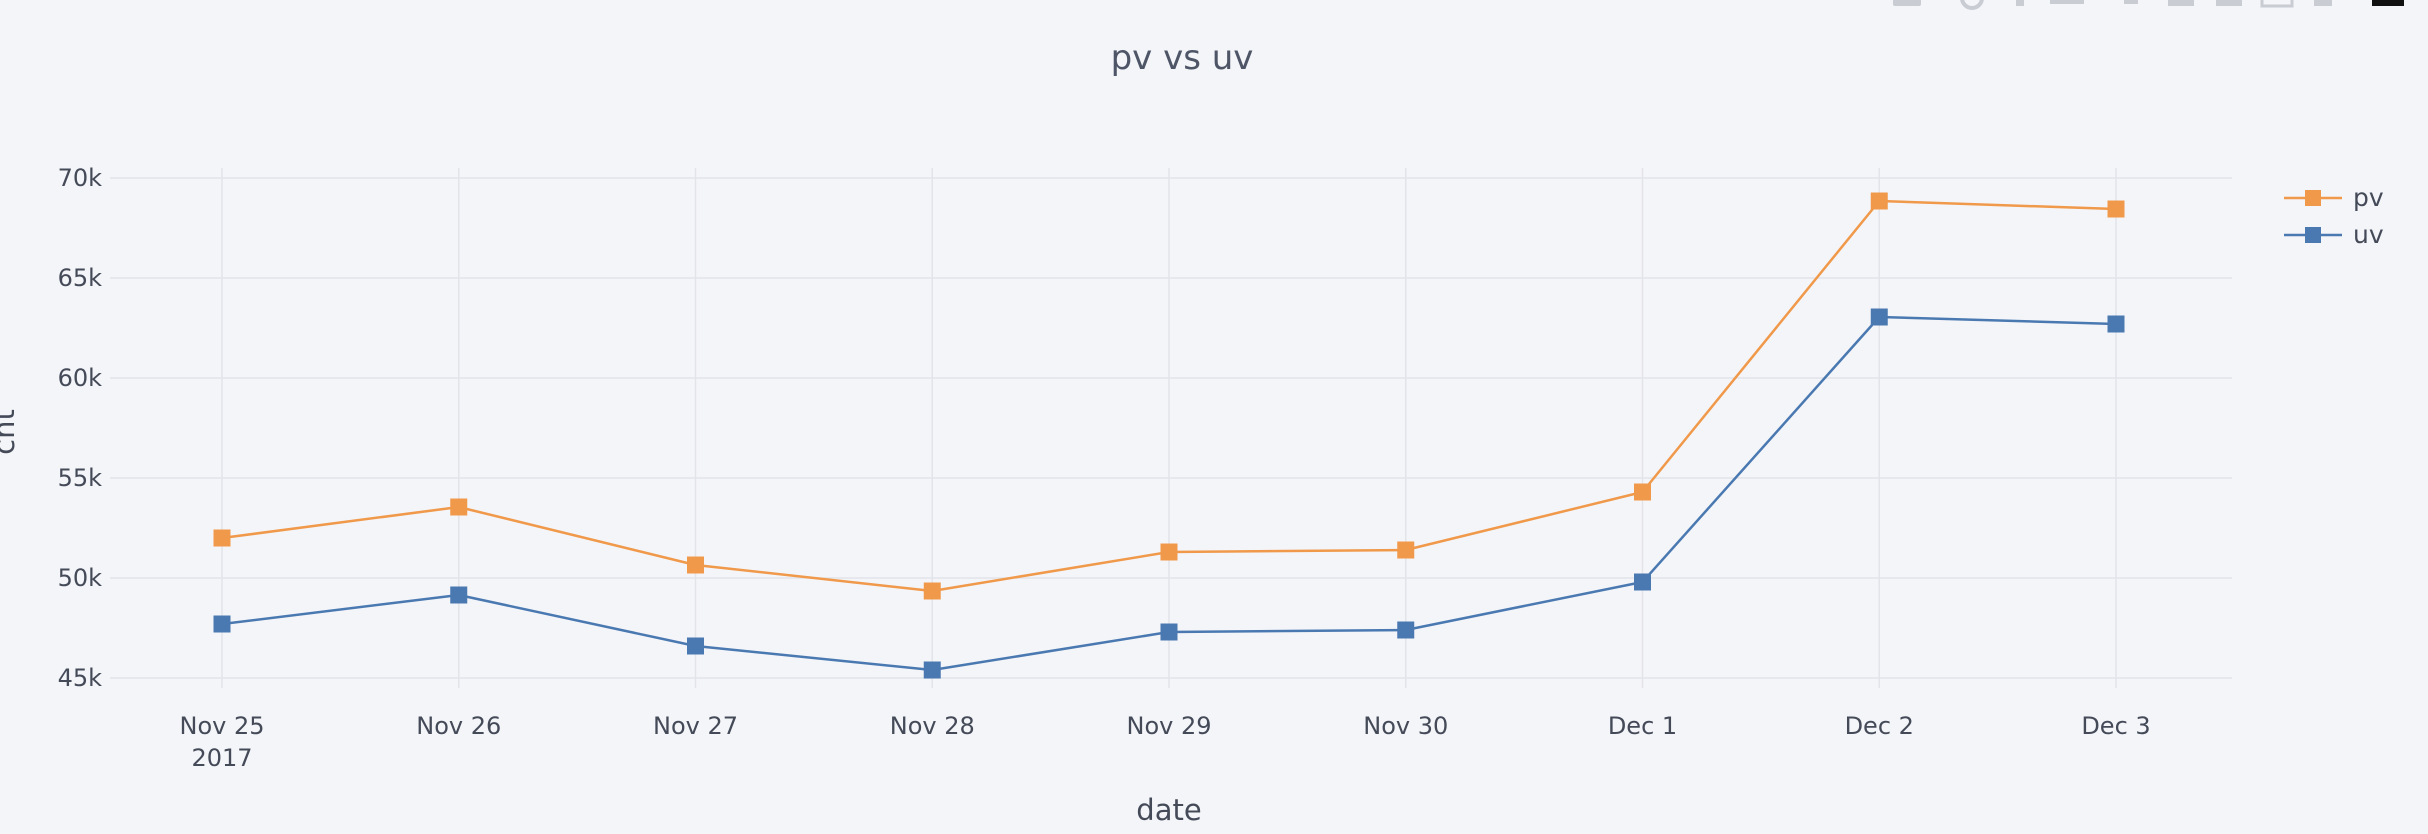 The image size is (2428, 834). Describe the element at coordinates (1405, 726) in the screenshot. I see `x-tick-label: Nov 30` at that location.